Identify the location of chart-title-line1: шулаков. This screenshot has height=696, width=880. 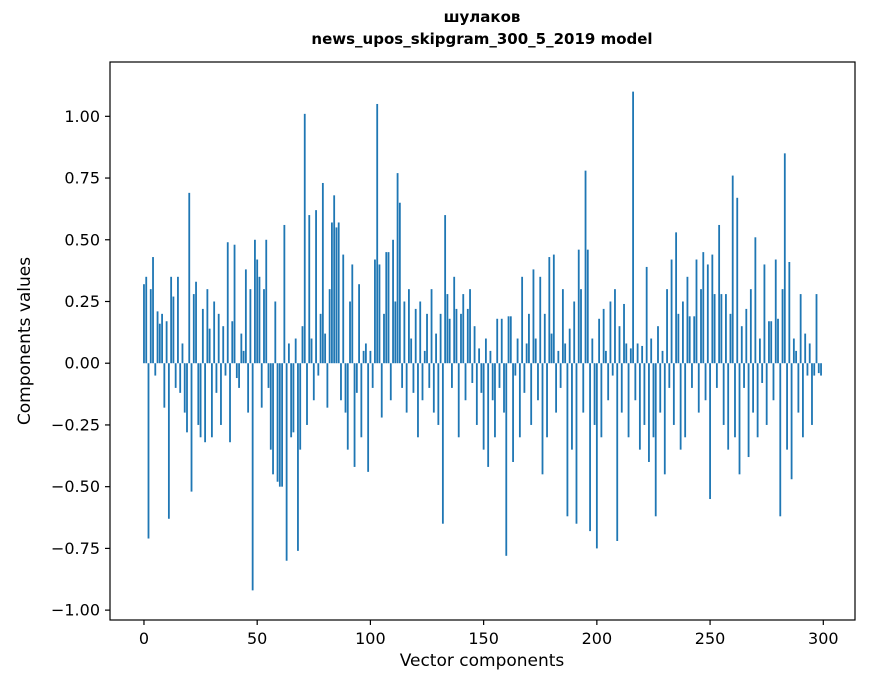
(482, 17).